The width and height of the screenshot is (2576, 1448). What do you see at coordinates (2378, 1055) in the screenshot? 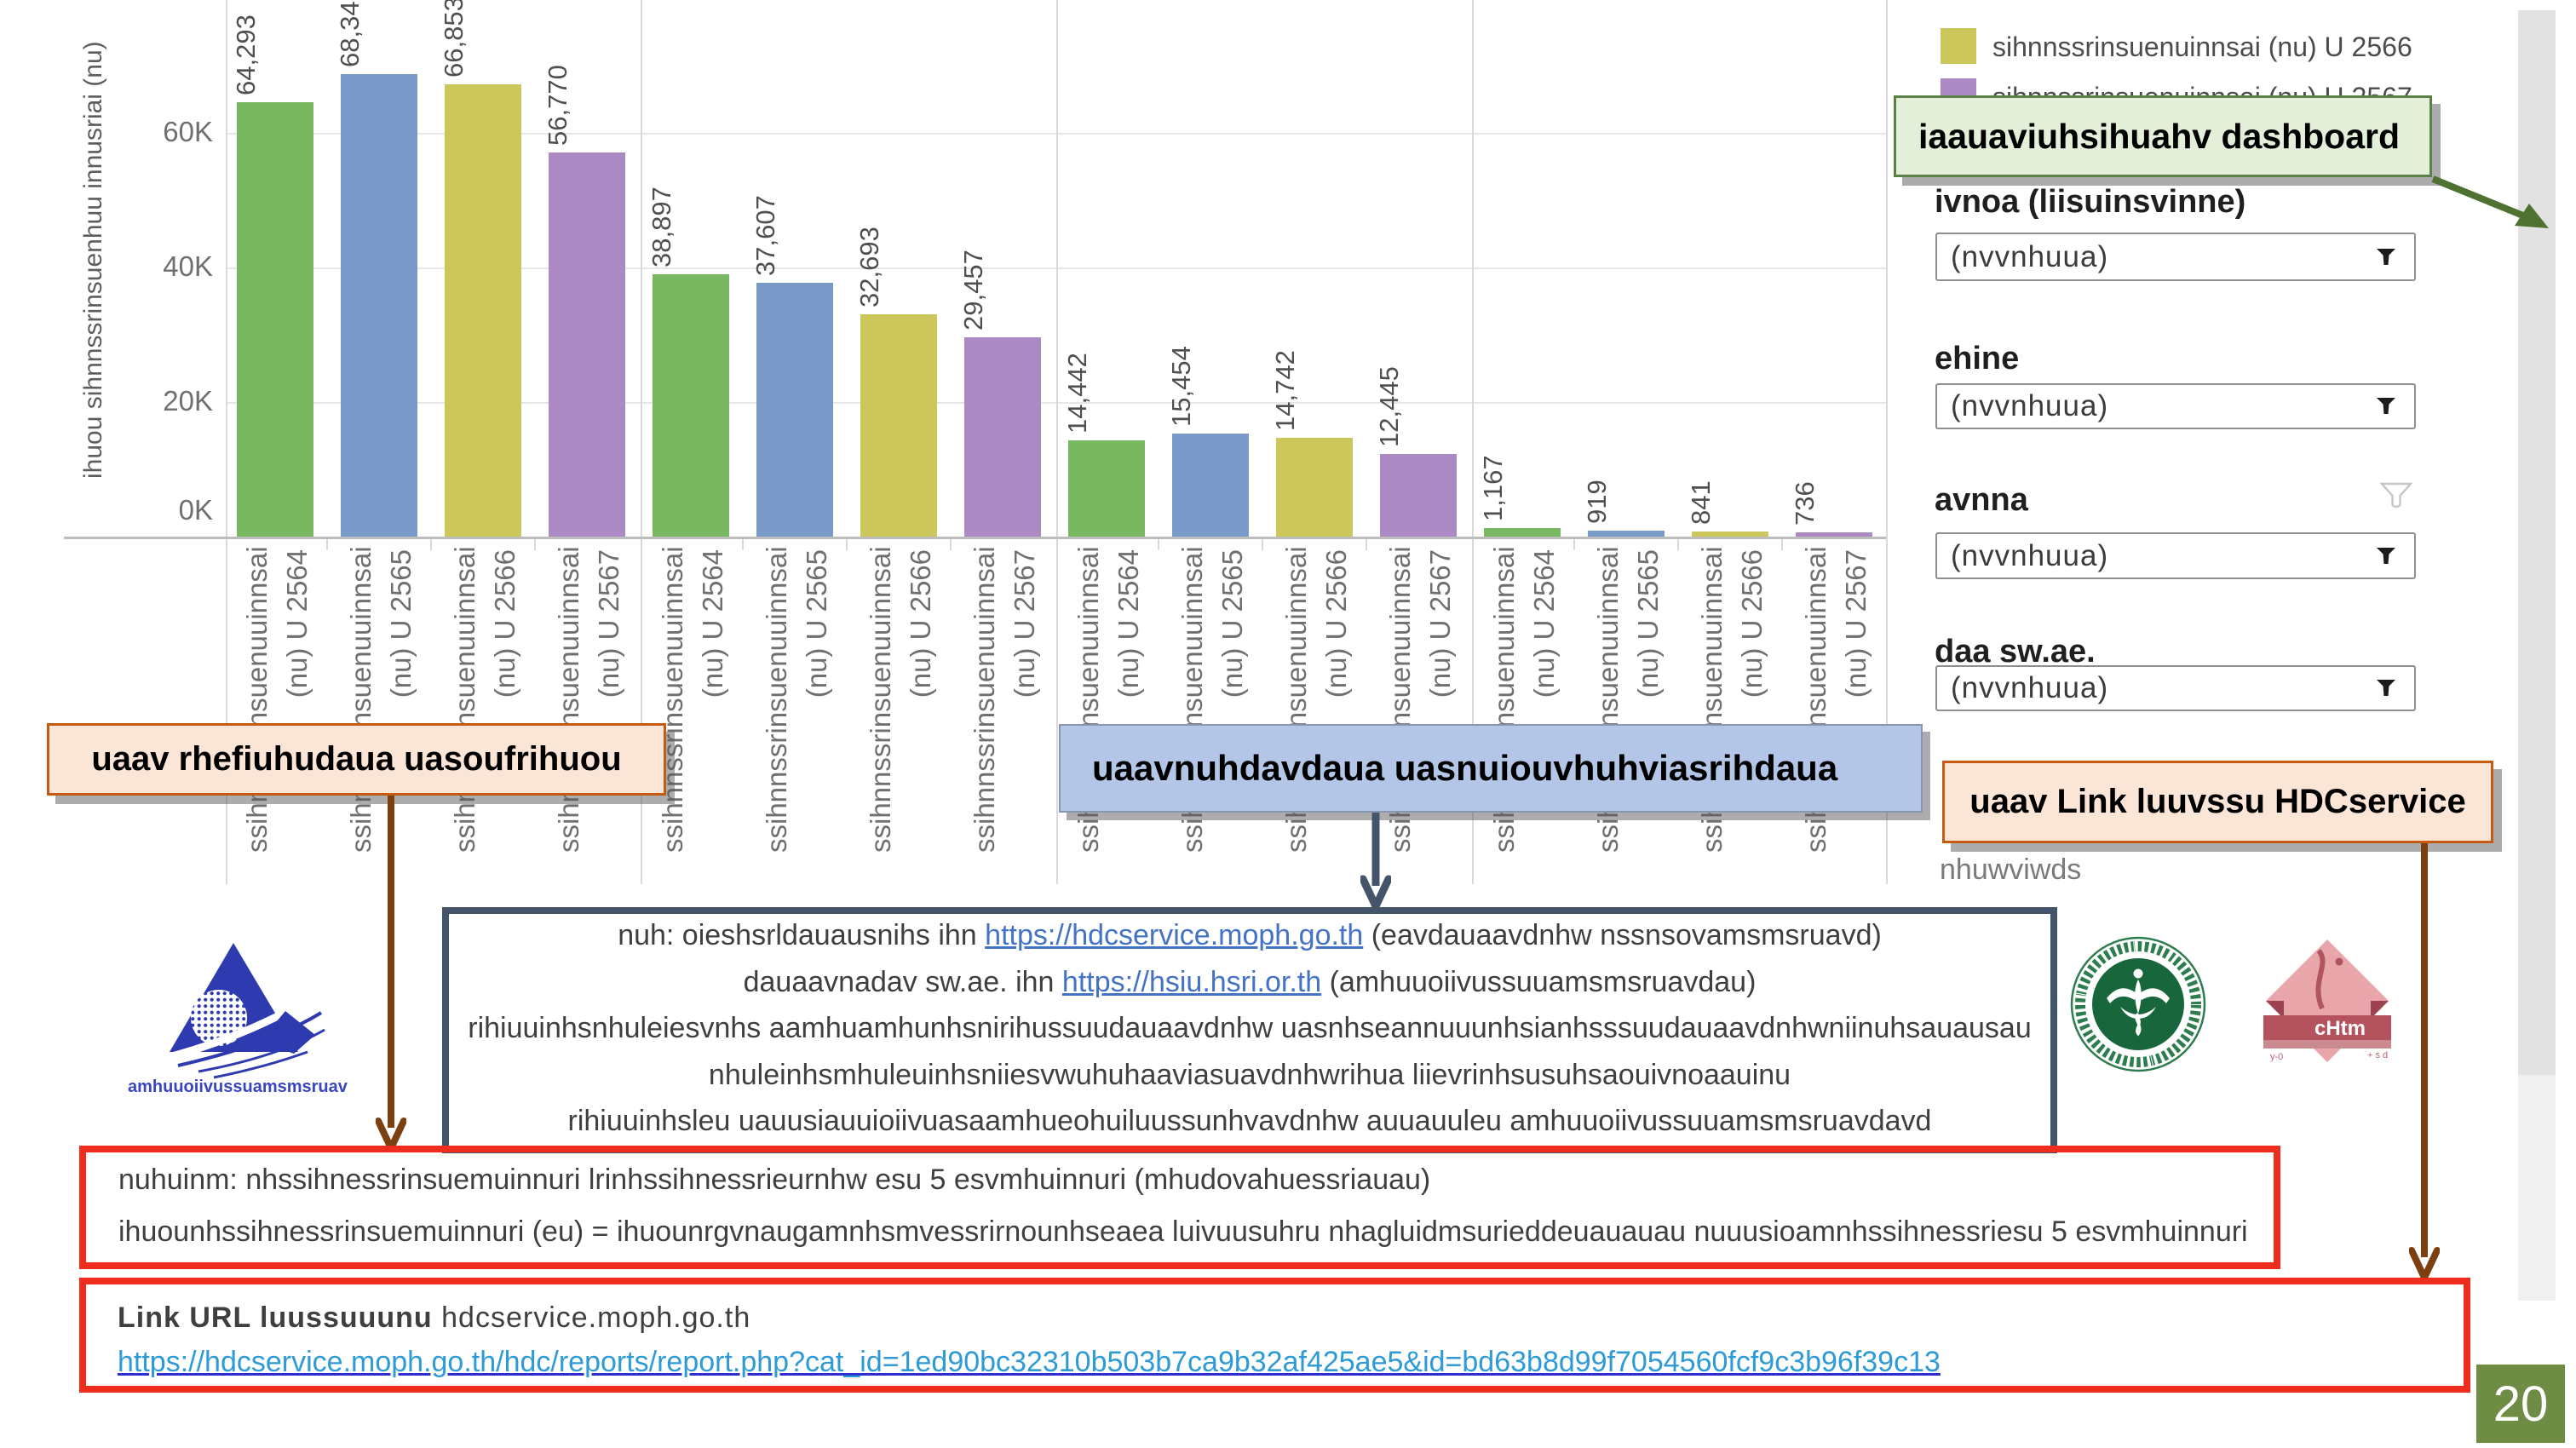
I see `svg-text: + s d` at bounding box center [2378, 1055].